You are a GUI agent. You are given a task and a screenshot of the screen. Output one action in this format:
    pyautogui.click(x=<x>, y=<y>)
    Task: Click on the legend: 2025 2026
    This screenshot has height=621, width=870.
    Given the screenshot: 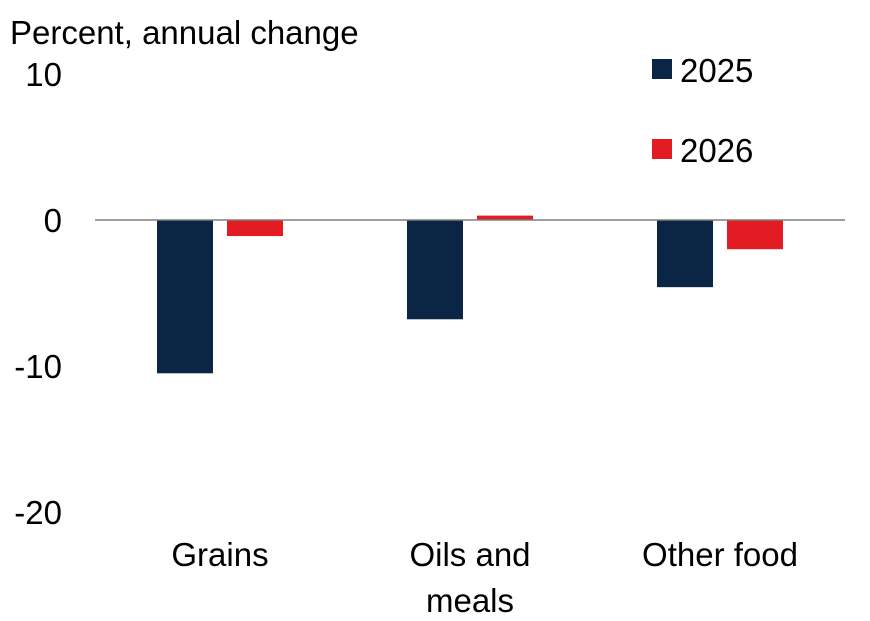 What is the action you would take?
    pyautogui.click(x=702, y=110)
    